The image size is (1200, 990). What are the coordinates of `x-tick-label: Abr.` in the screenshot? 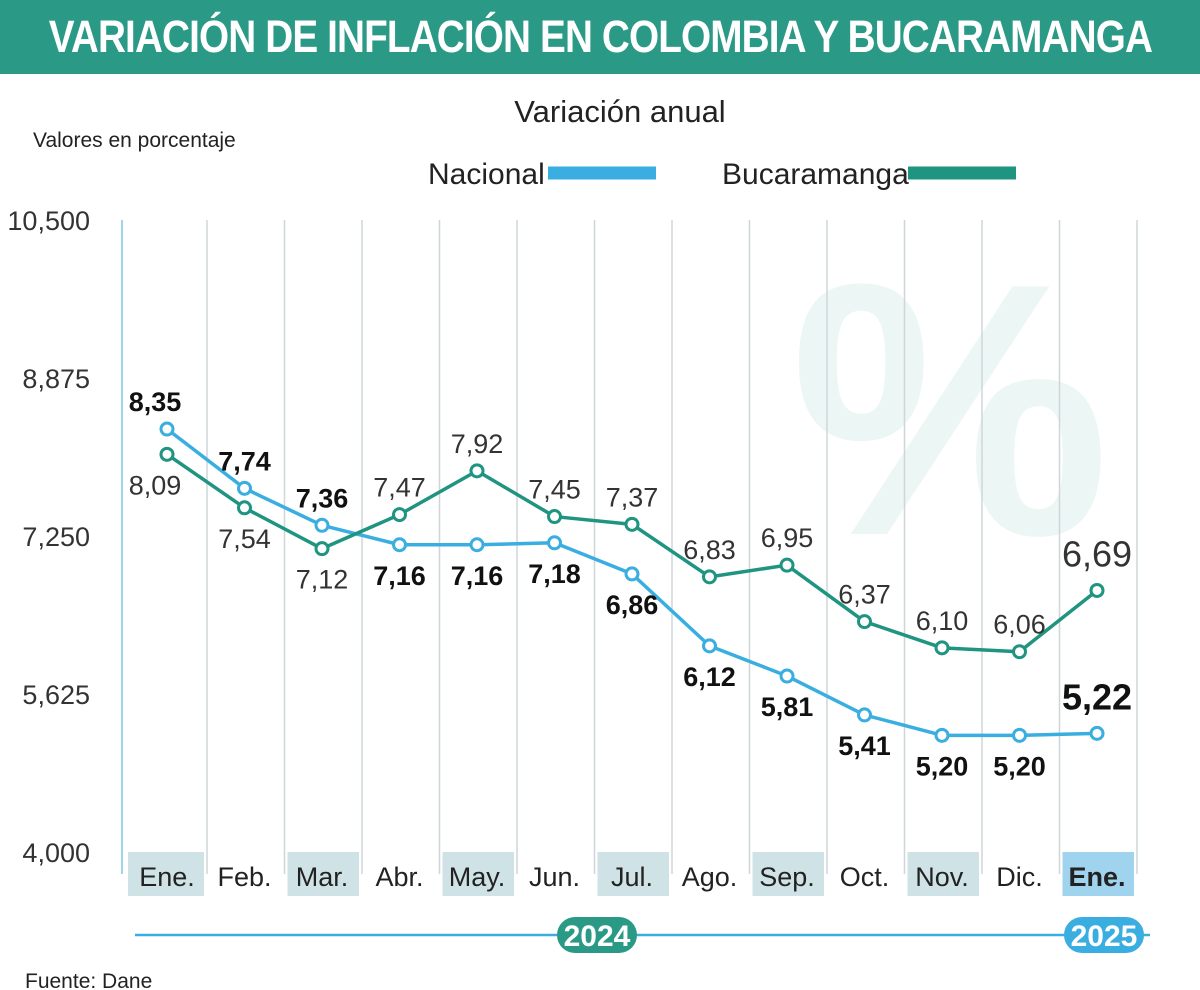 It's located at (399, 877).